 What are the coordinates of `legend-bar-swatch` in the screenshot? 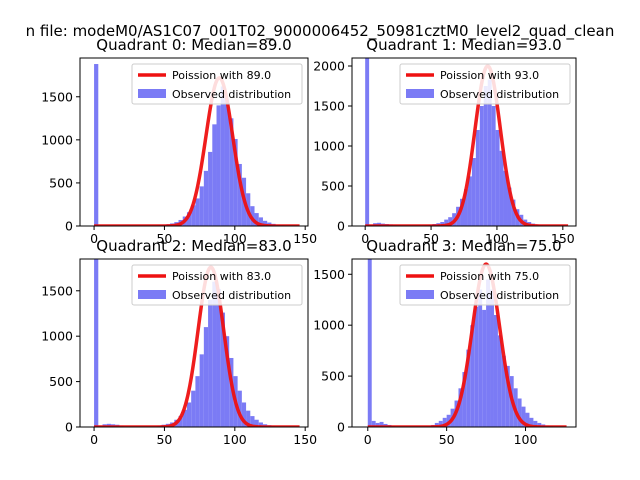 It's located at (420, 93).